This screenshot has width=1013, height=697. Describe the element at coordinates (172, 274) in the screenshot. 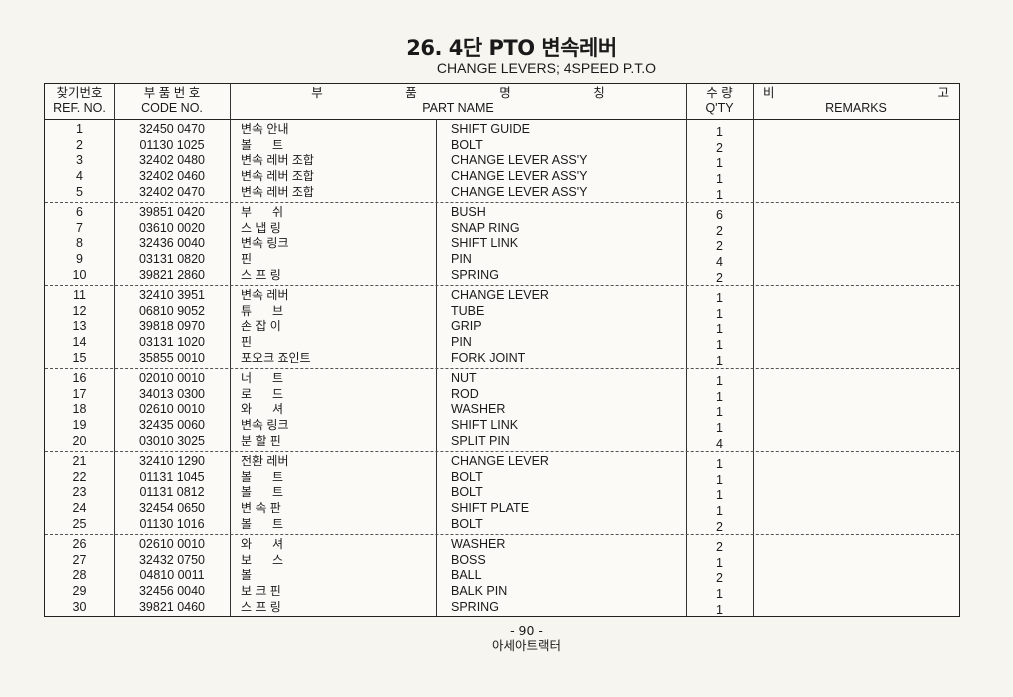

I see `code-no: 39821 2860` at that location.